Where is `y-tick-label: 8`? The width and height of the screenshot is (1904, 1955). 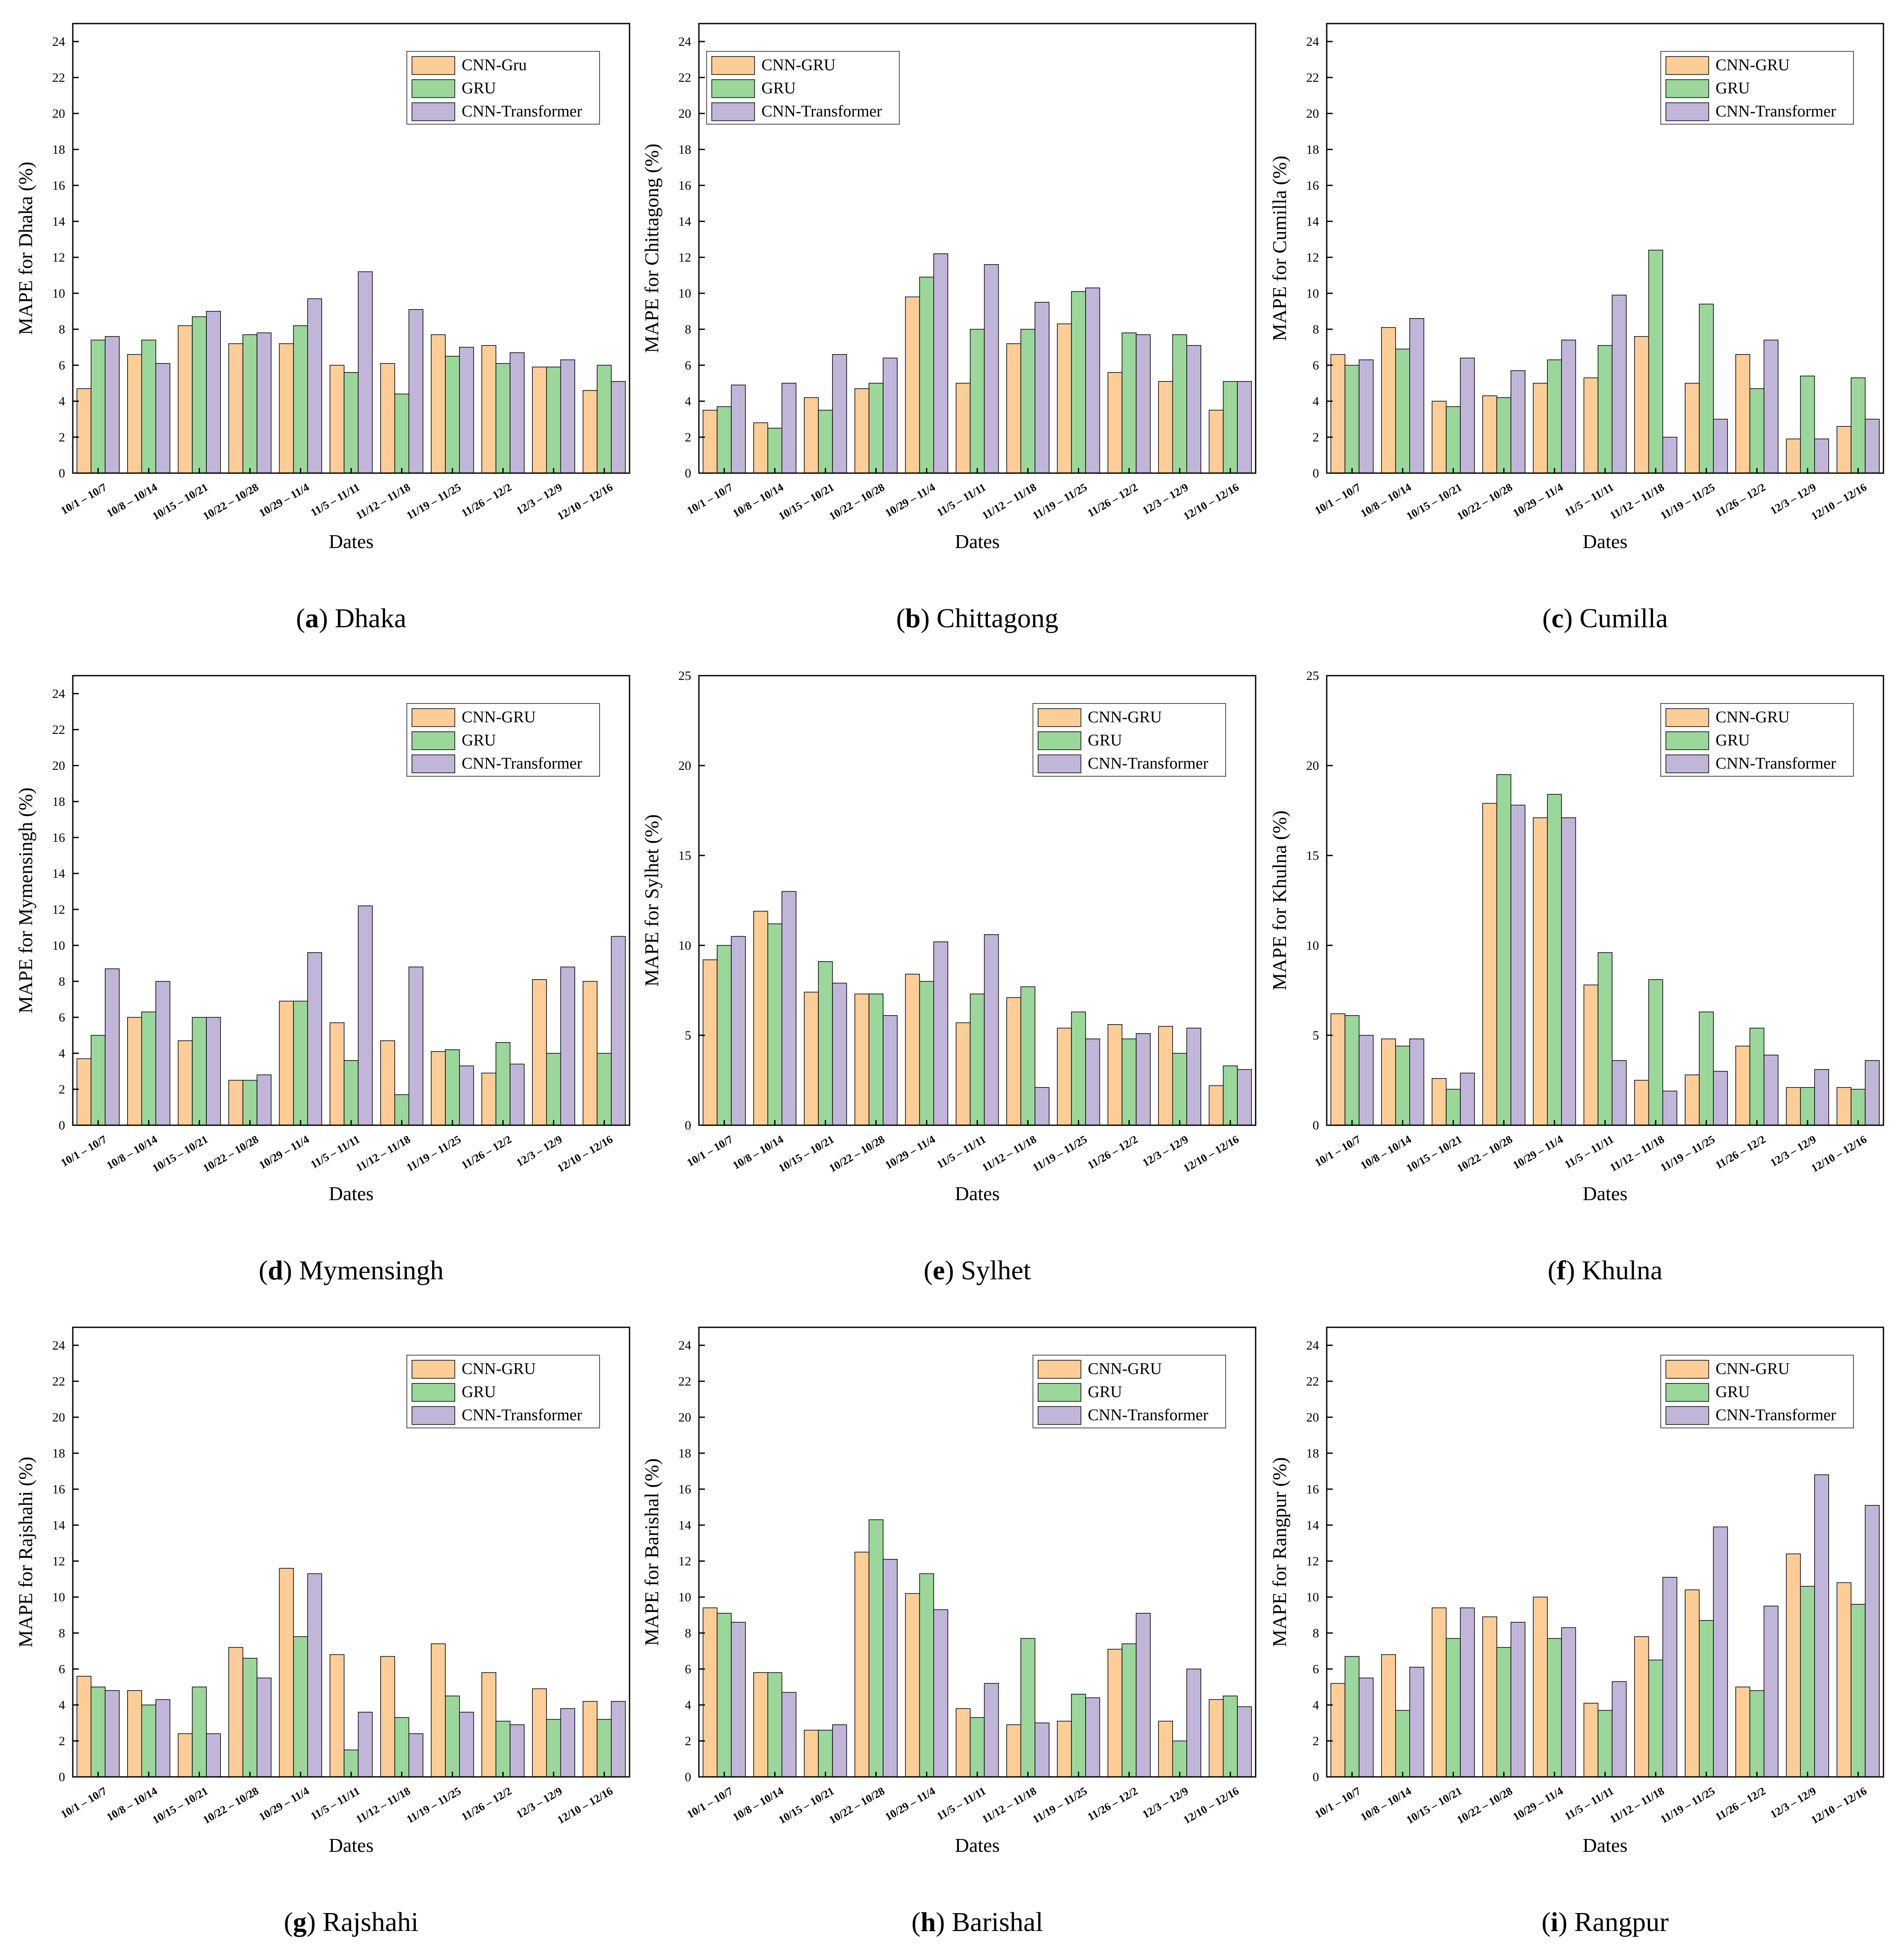 y-tick-label: 8 is located at coordinates (688, 330).